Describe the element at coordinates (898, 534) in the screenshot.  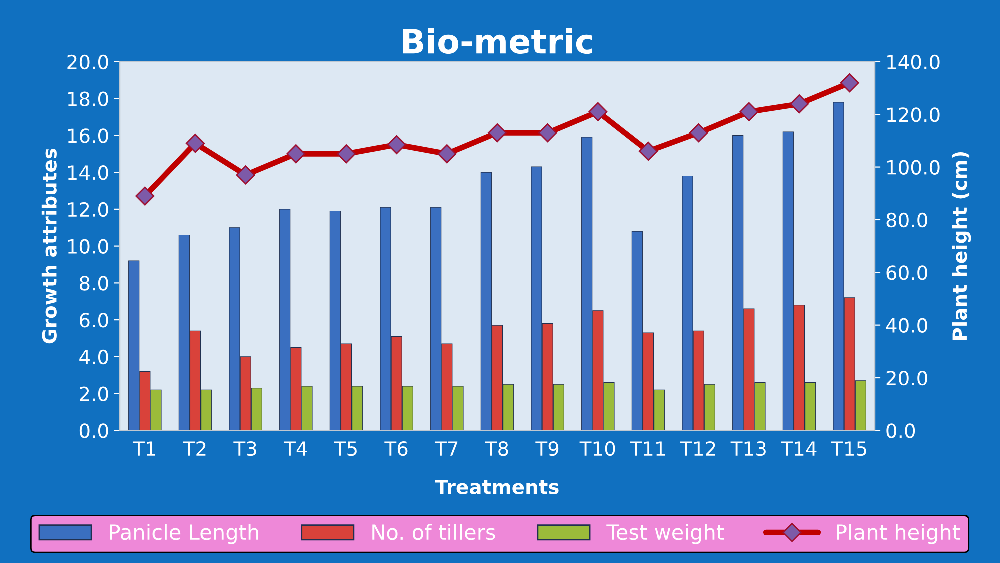
I see `legend-label: Plant height` at that location.